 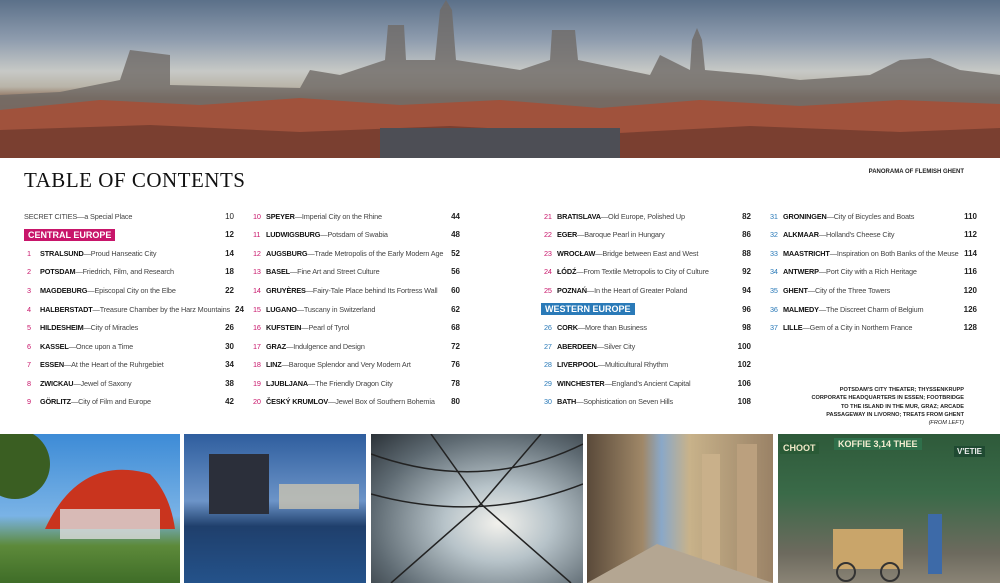 What do you see at coordinates (257, 309) in the screenshot?
I see `chapter-number: 15` at bounding box center [257, 309].